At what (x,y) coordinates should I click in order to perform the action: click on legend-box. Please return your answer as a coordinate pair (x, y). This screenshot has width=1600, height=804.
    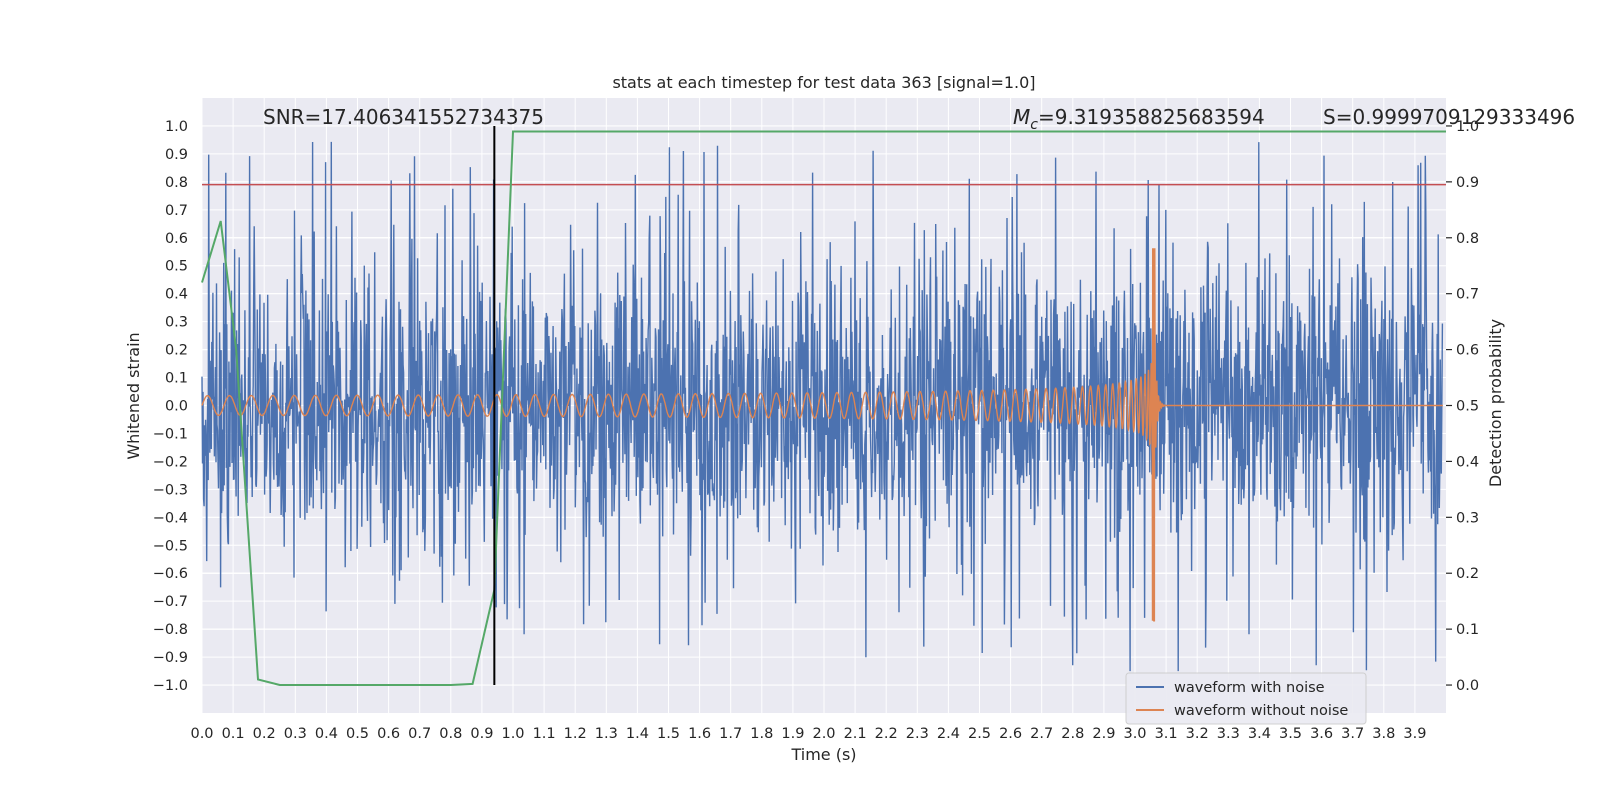
    Looking at the image, I should click on (1246, 698).